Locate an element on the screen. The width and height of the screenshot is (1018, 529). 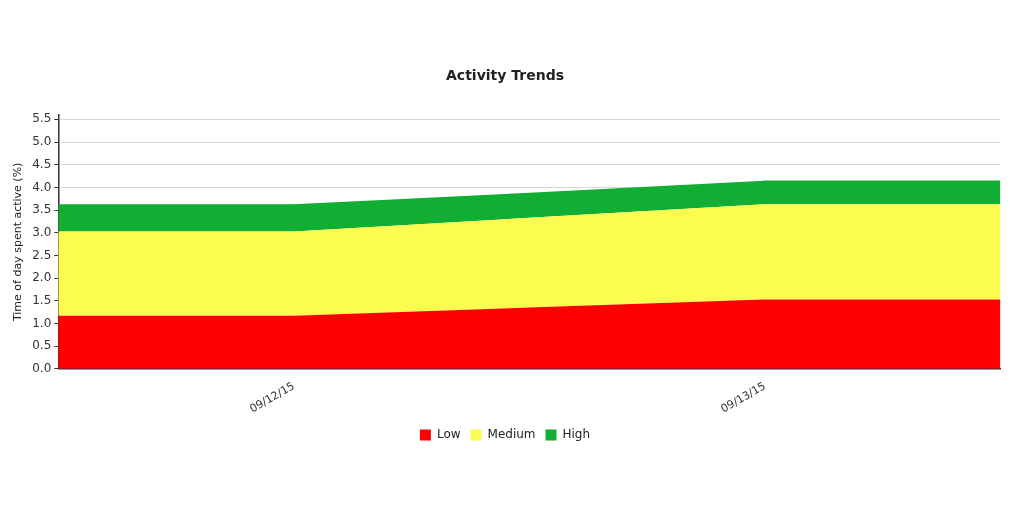
y-tick-label: 5.0 is located at coordinates (42, 141).